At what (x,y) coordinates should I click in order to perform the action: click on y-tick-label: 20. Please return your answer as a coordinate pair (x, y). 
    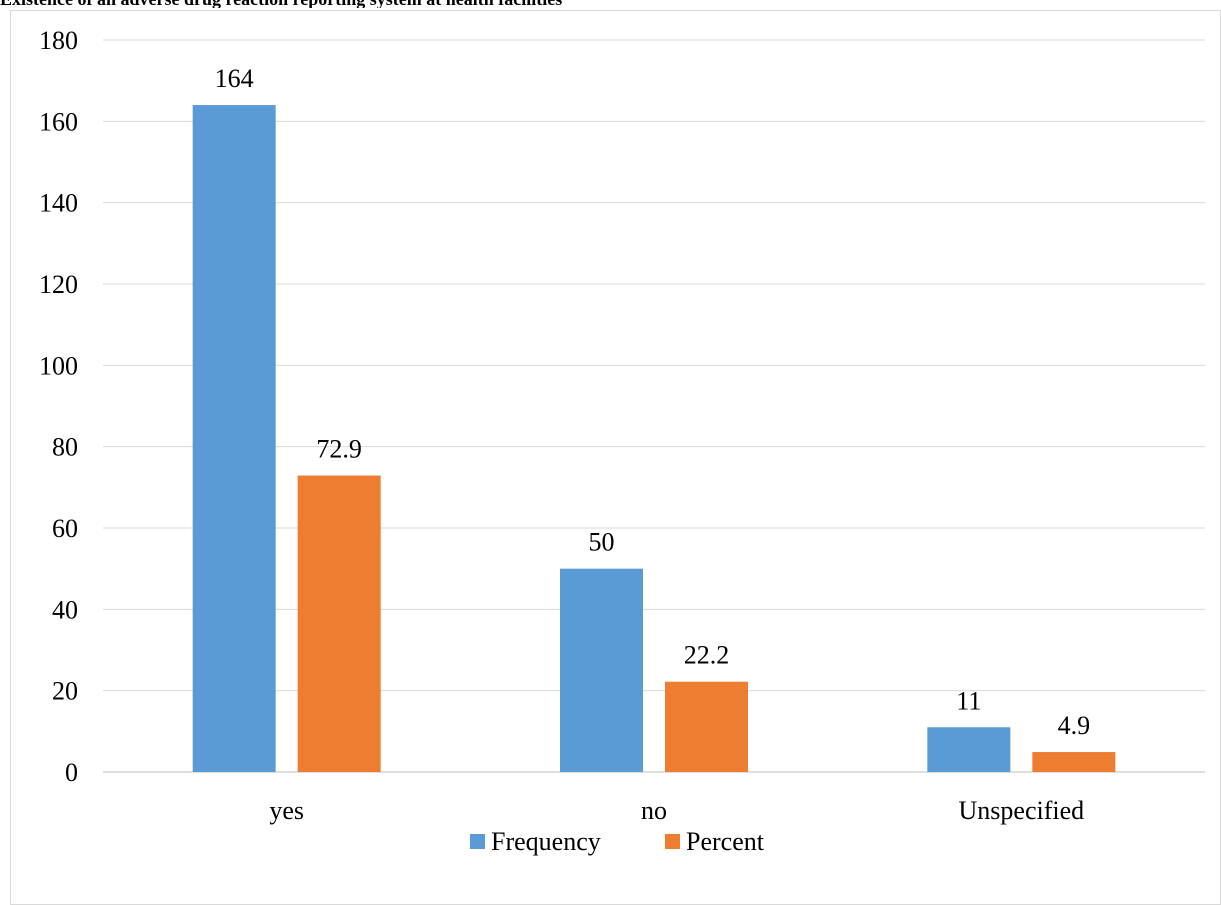
    Looking at the image, I should click on (65, 691).